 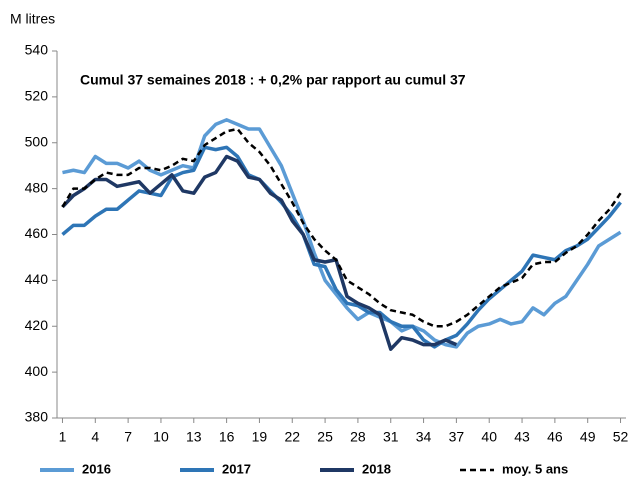 I want to click on y-tick-label: 460, so click(x=37, y=233).